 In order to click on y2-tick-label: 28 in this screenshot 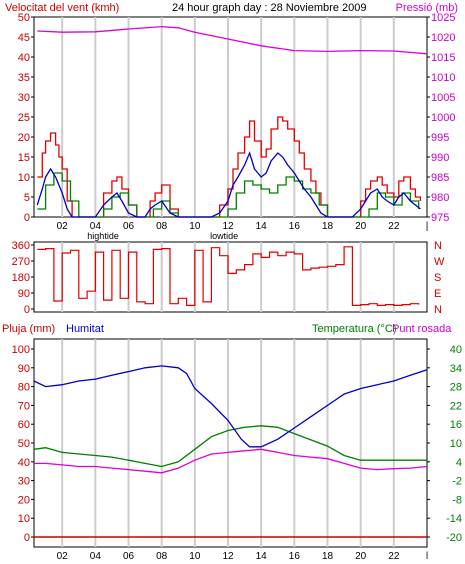, I will do `click(456, 388)`.